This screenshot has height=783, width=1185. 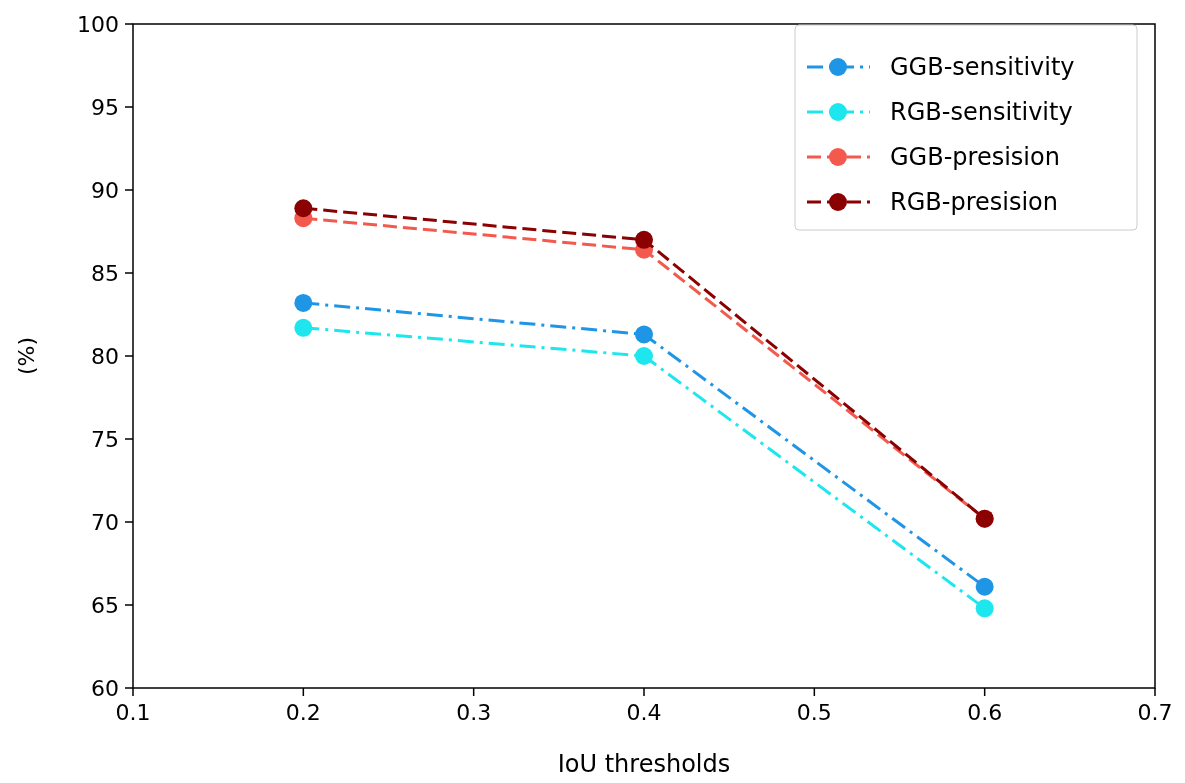 I want to click on y-tick-label: 100, so click(x=98, y=24).